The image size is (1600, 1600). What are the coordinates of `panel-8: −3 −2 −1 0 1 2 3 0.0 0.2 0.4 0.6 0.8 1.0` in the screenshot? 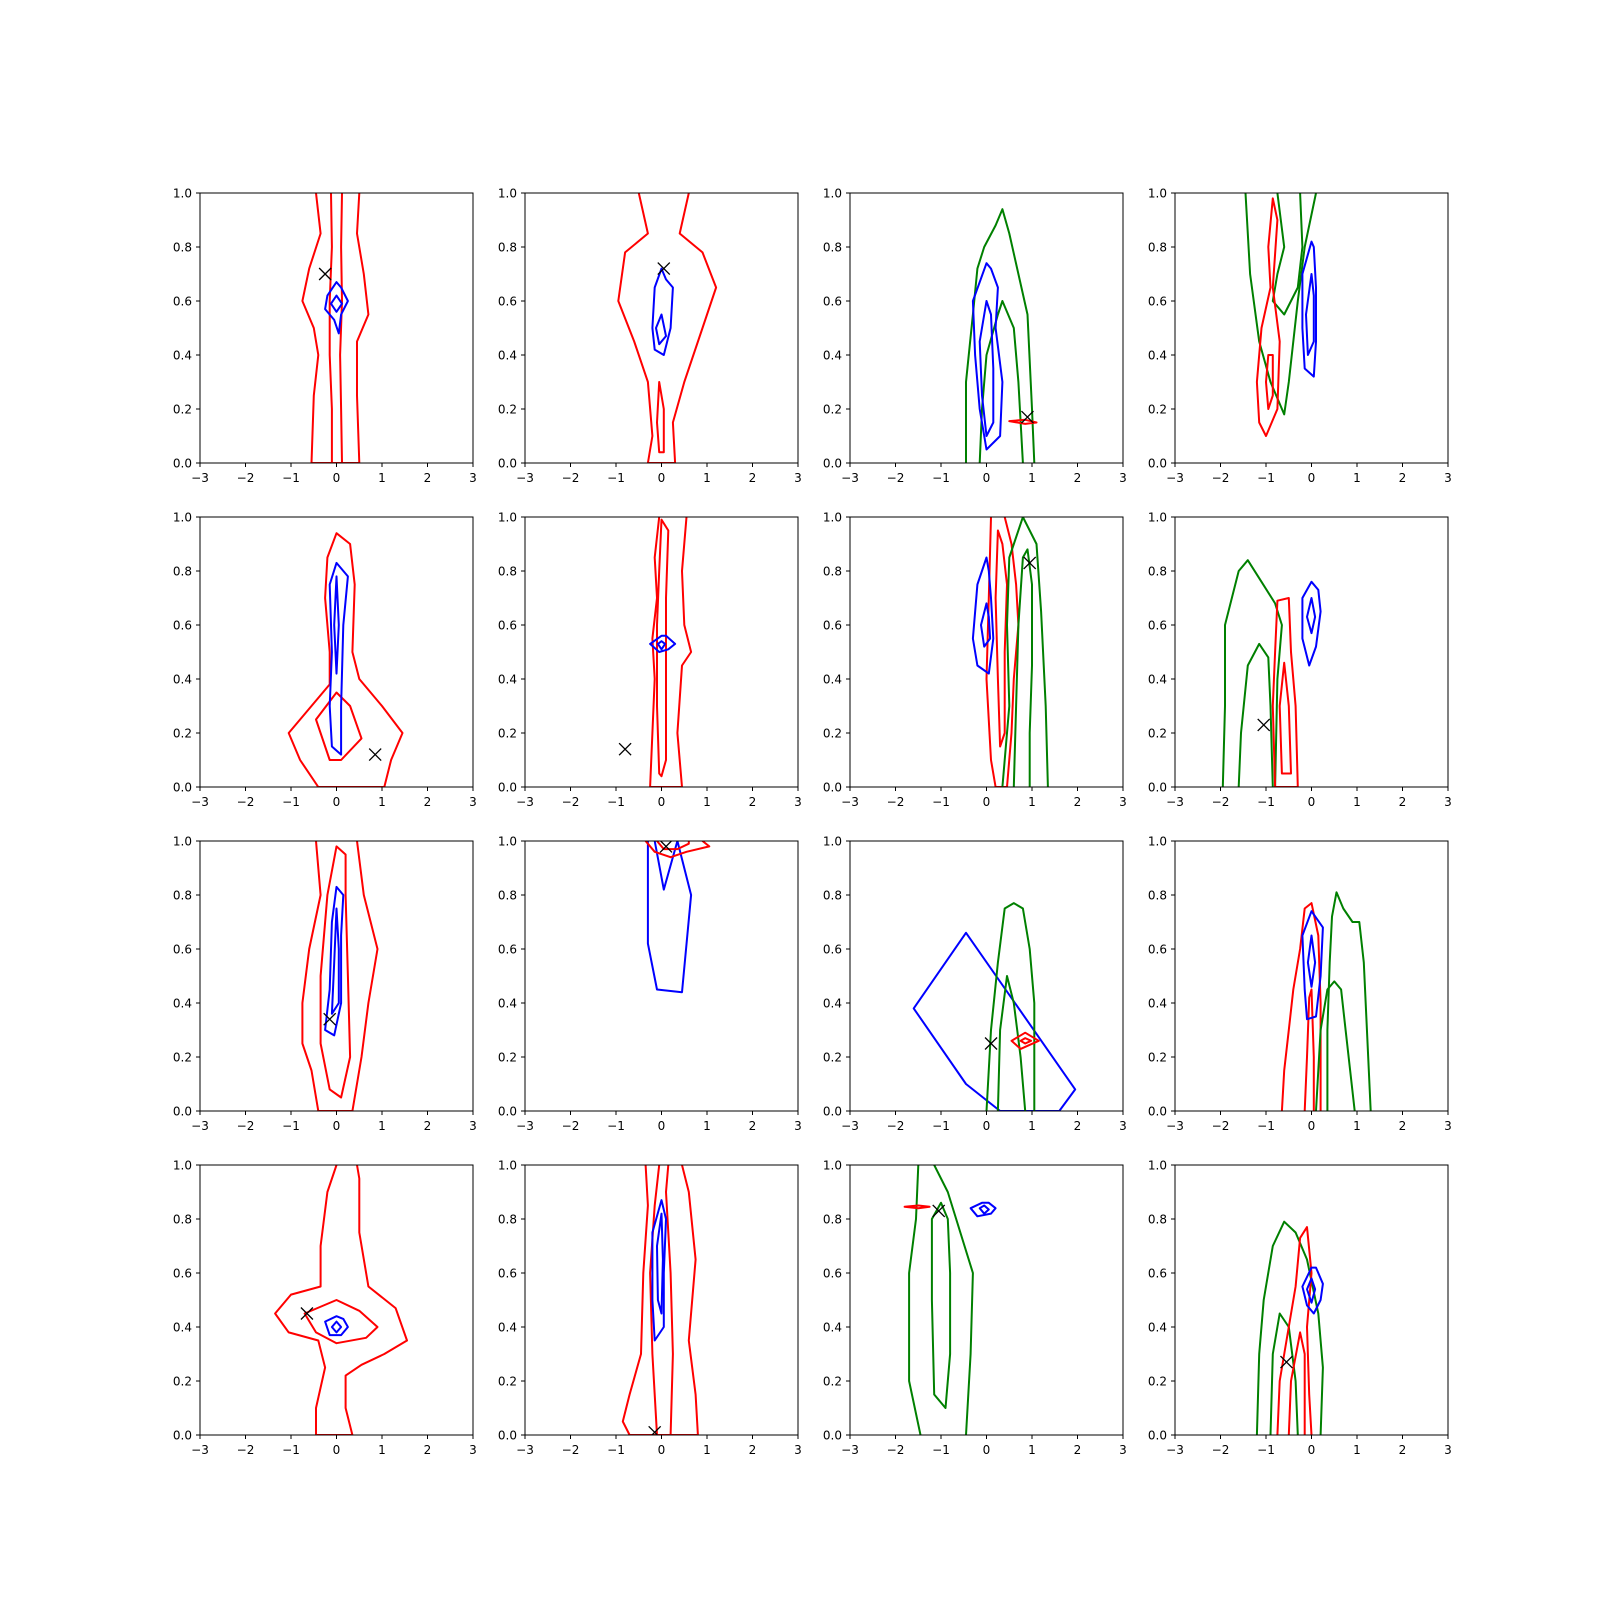 It's located at (1300, 660).